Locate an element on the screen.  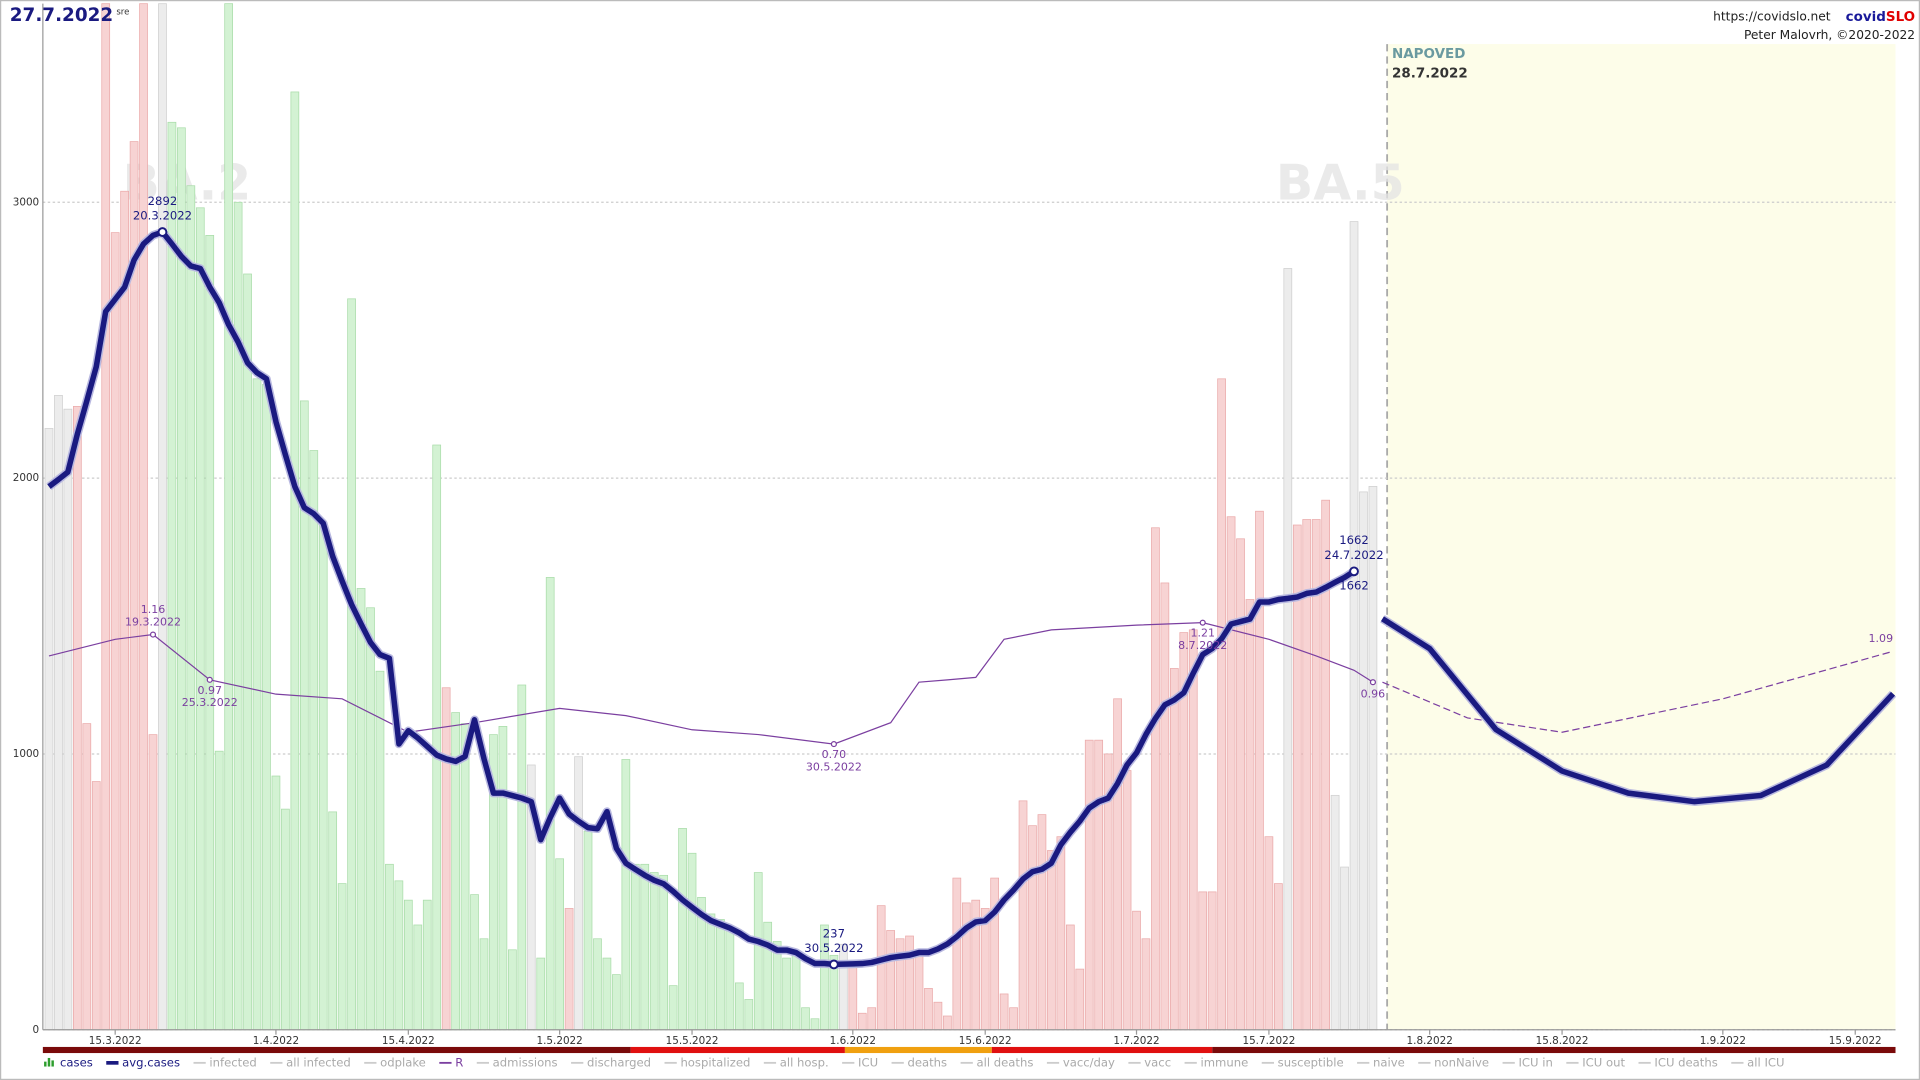
legend-item: nonNaive is located at coordinates (1453, 1062).